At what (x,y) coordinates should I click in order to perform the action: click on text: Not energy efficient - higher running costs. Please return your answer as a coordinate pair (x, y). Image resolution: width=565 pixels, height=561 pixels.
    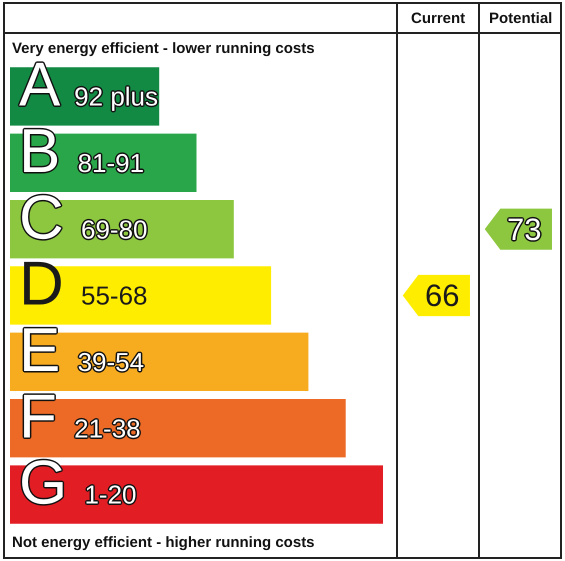
    Looking at the image, I should click on (163, 542).